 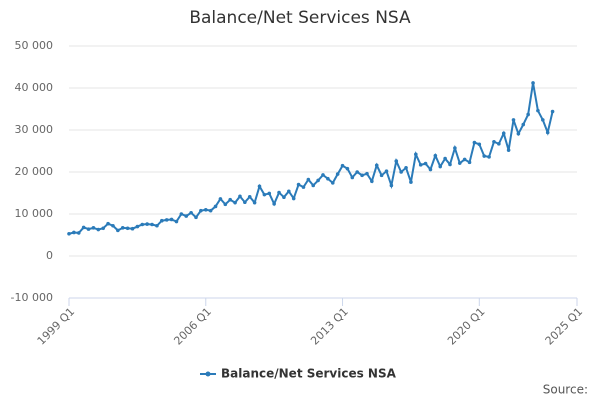 I want to click on x-tick-label: 2006 Q1, so click(x=192, y=326).